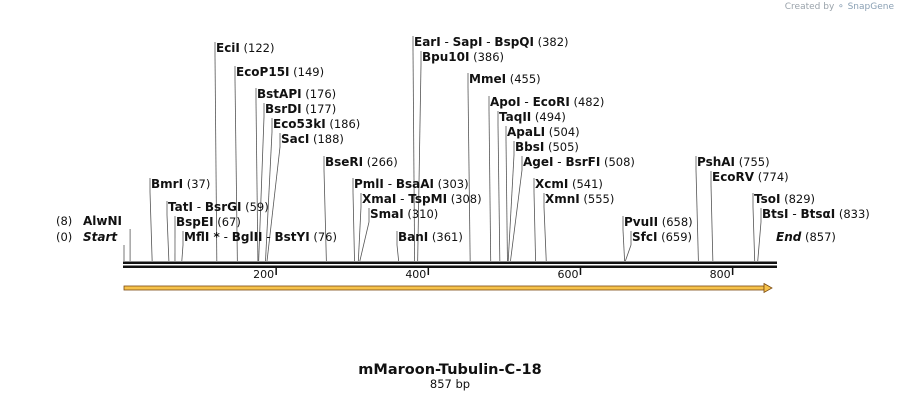 The height and width of the screenshot is (400, 900). I want to click on cut-site-sfci: SfcI (659), so click(662, 237).